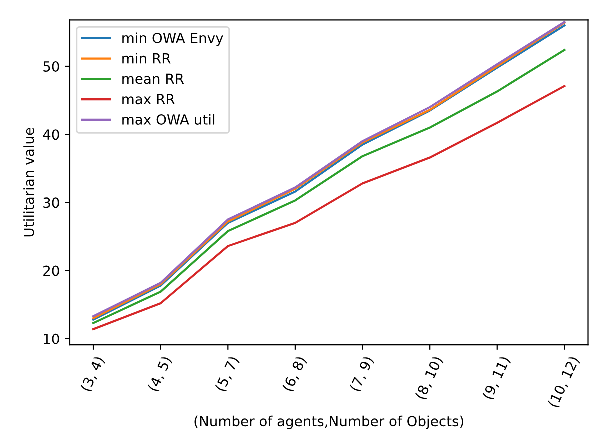 The image size is (593, 439). I want to click on legend-label: max OWA util, so click(168, 119).